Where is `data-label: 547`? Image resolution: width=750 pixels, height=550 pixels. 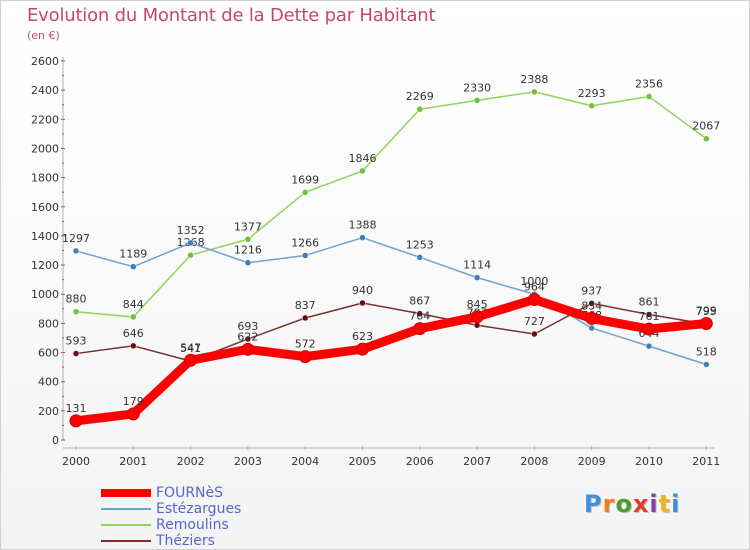
data-label: 547 is located at coordinates (190, 347).